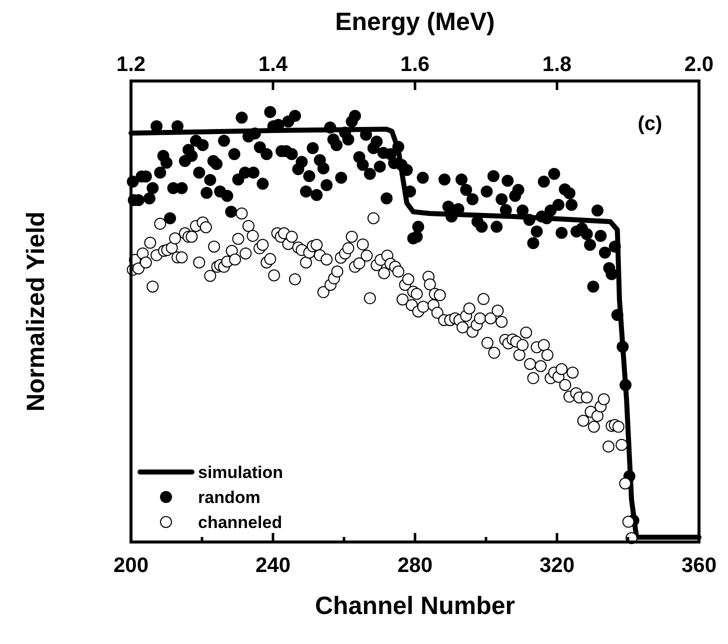 The height and width of the screenshot is (644, 728). I want to click on legend-label: random, so click(229, 497).